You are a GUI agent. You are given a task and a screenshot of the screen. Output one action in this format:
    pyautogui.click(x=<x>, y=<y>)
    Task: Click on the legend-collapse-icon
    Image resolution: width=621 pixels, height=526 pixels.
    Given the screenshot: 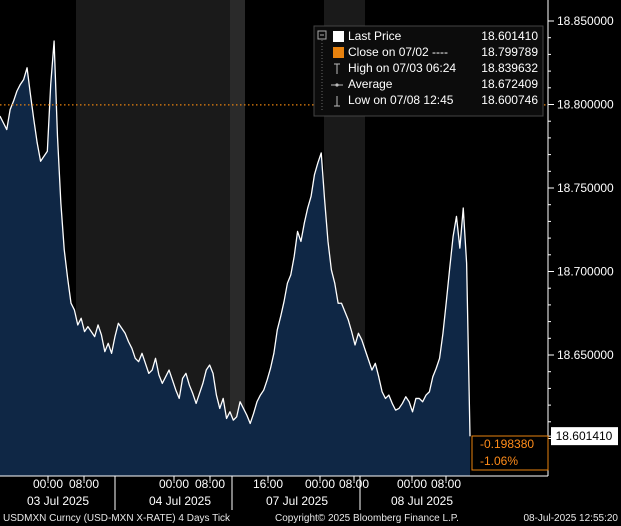 What is the action you would take?
    pyautogui.click(x=322, y=35)
    